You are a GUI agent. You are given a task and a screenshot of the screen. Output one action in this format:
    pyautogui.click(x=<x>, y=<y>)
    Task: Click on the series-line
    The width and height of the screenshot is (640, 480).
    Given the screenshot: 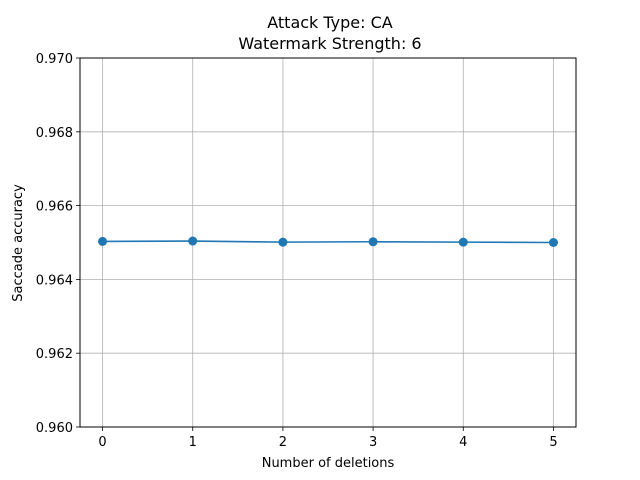 What is the action you would take?
    pyautogui.click(x=328, y=242)
    